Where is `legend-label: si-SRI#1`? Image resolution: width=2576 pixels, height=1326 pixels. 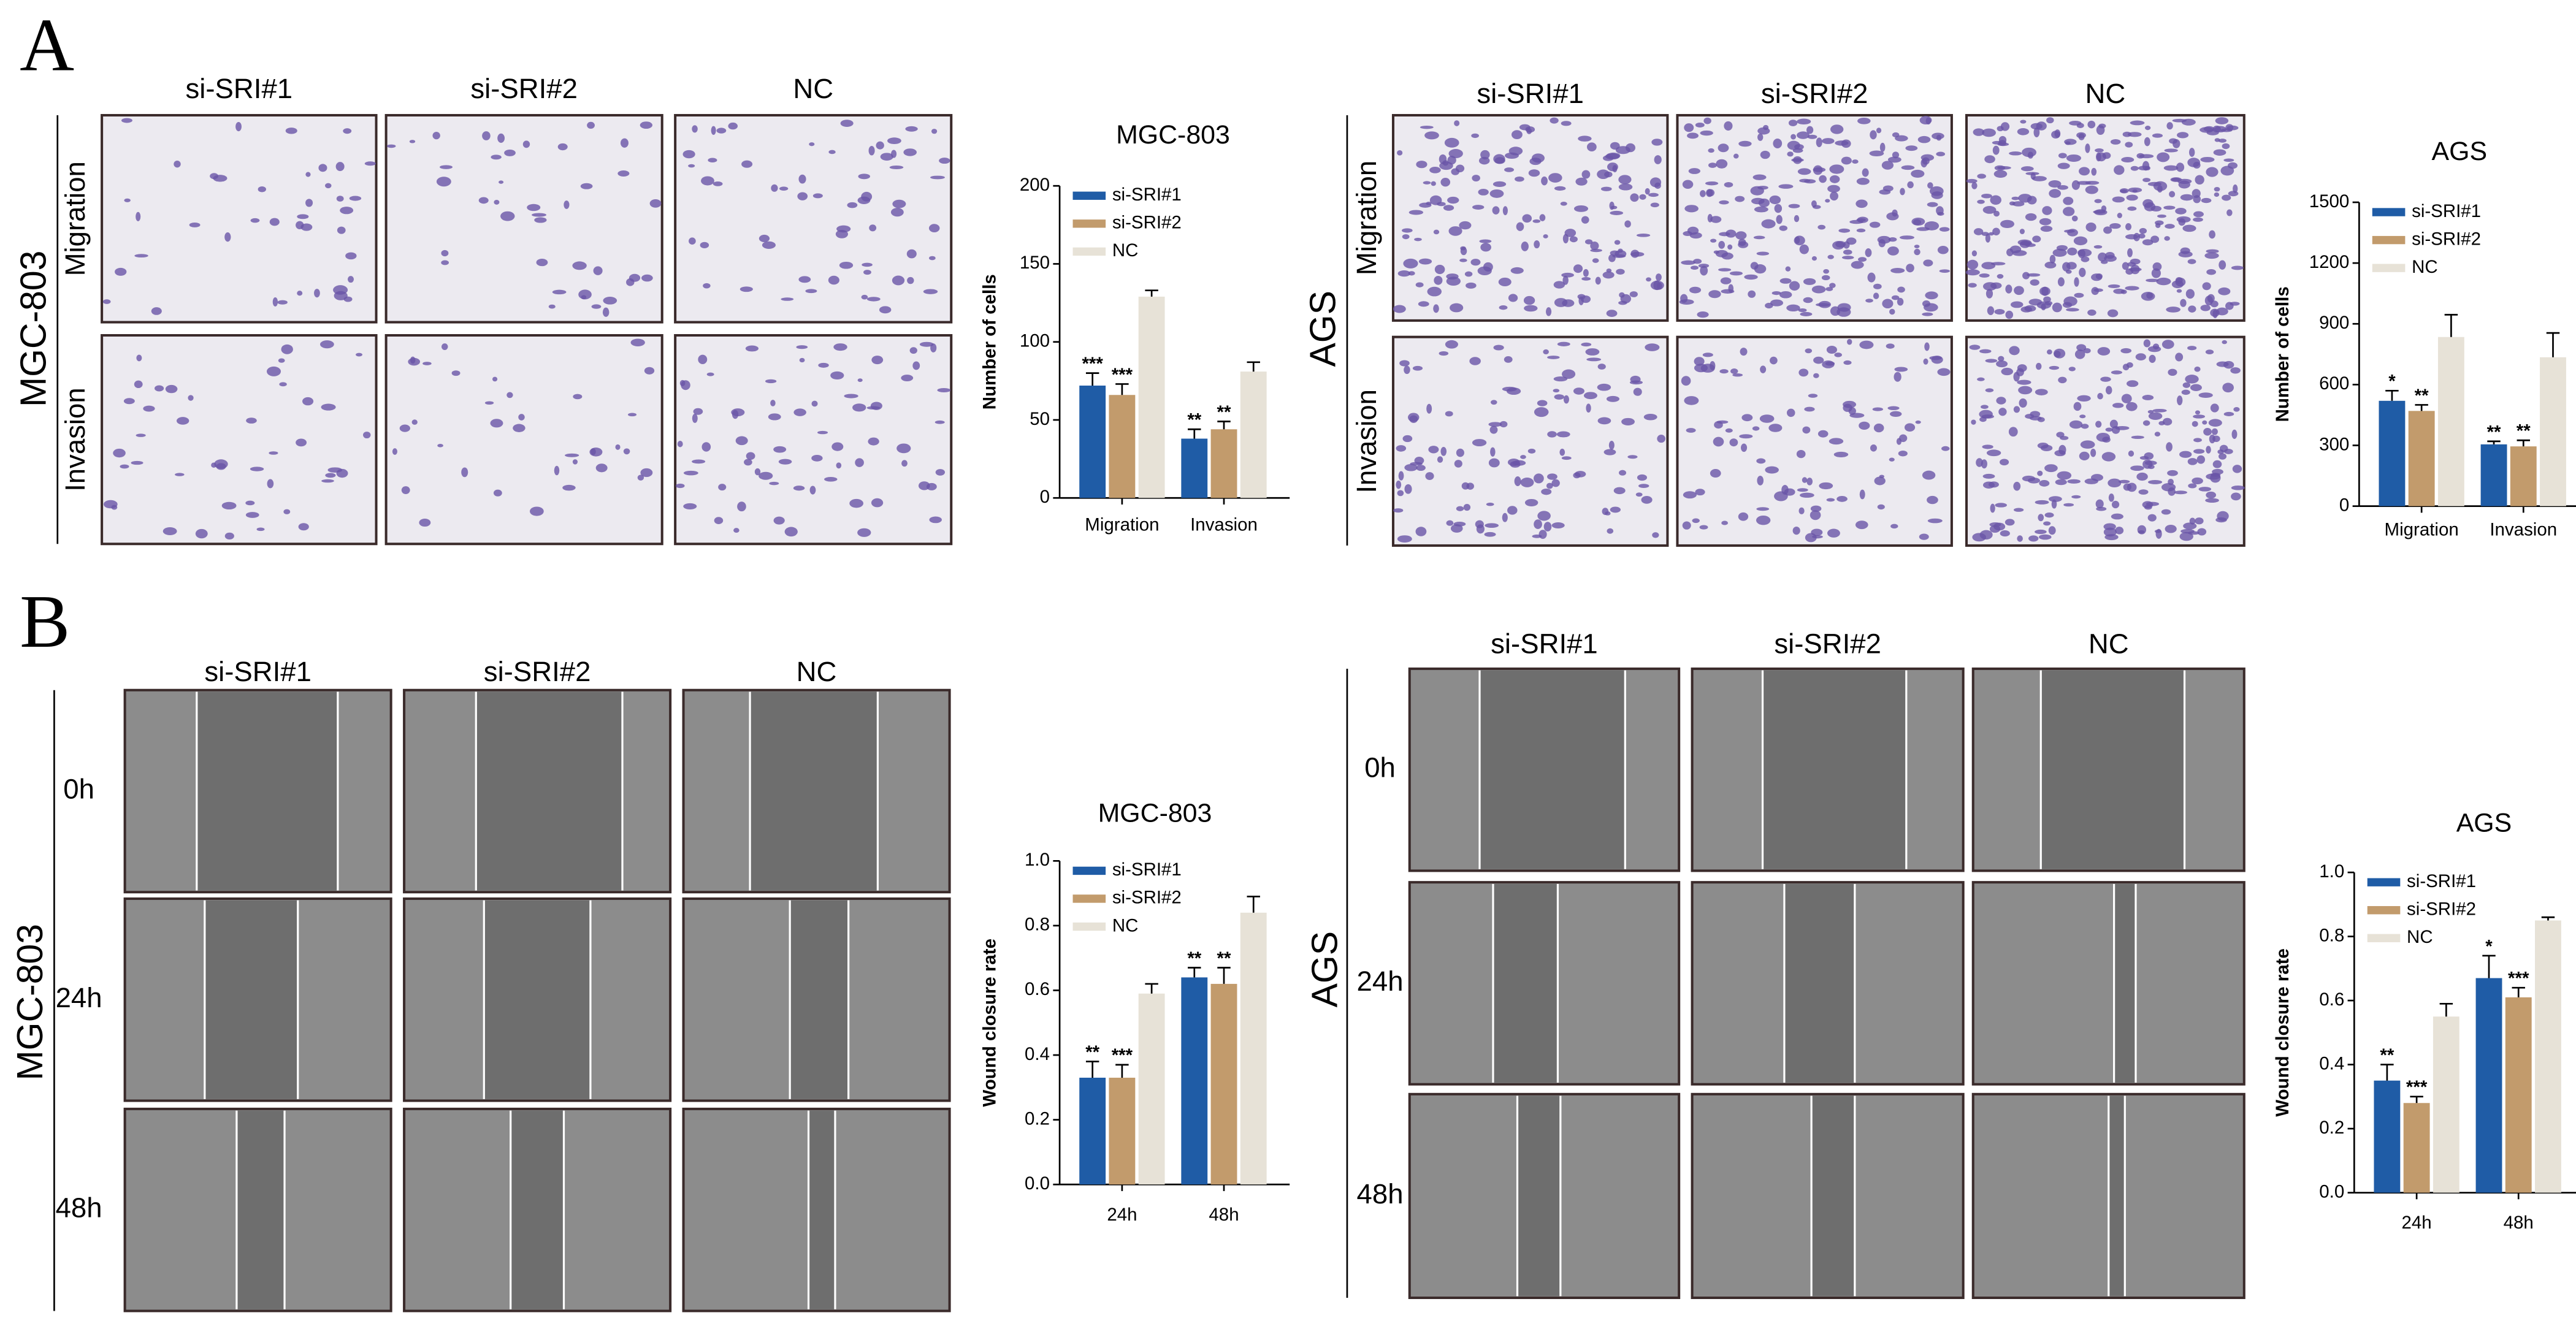
legend-label: si-SRI#1 is located at coordinates (1147, 869).